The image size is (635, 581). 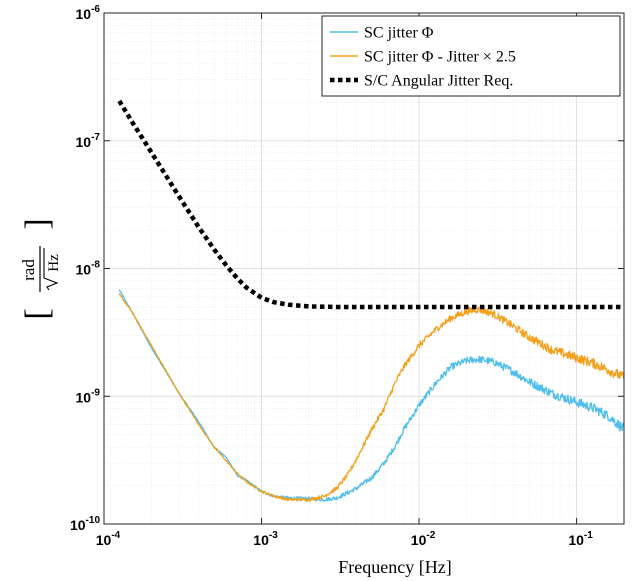 I want to click on legend-label-1: SC jitter Φ, so click(x=399, y=33).